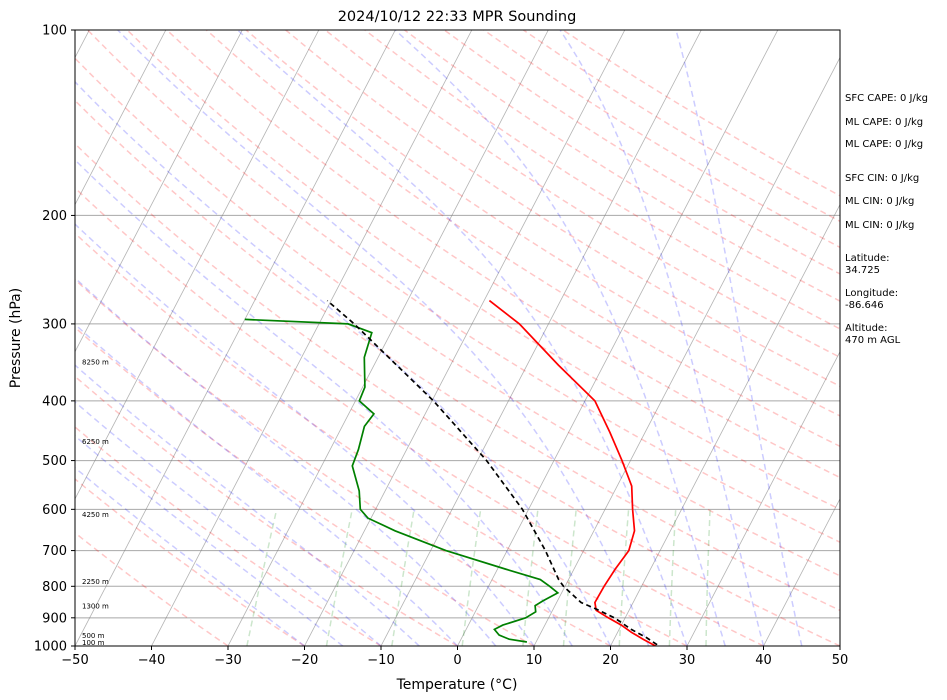 This screenshot has height=700, width=947. I want to click on height-label: 4250 m, so click(95, 515).